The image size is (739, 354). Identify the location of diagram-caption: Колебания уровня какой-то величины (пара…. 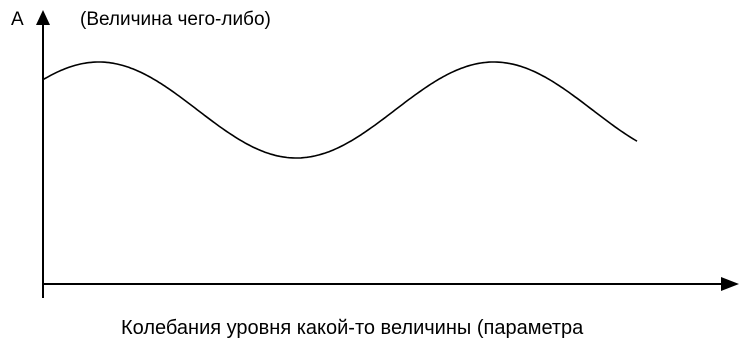
(352, 328).